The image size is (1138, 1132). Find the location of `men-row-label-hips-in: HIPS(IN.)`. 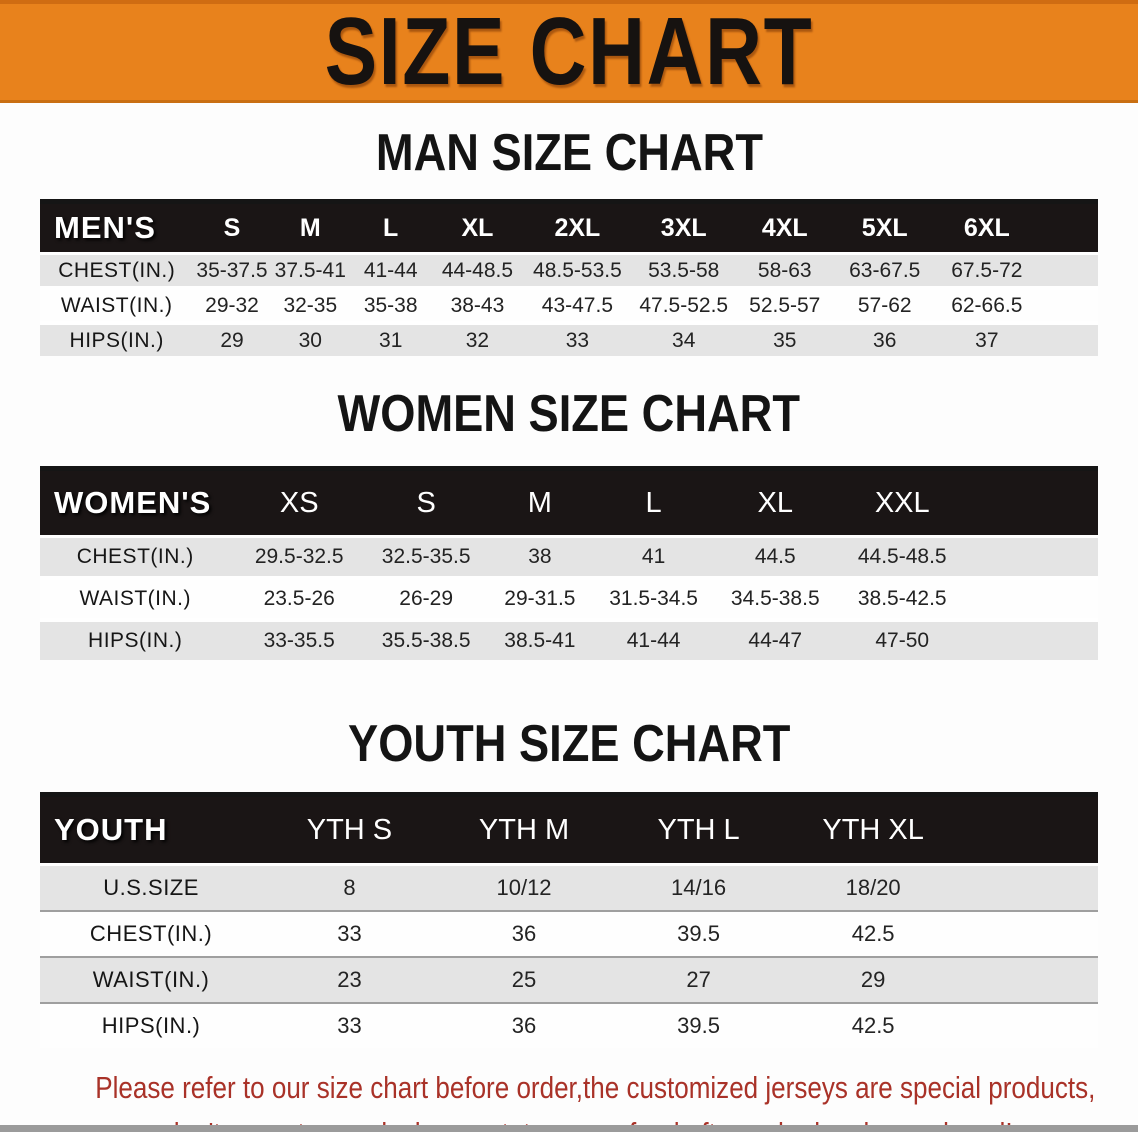

men-row-label-hips-in: HIPS(IN.) is located at coordinates (117, 338).